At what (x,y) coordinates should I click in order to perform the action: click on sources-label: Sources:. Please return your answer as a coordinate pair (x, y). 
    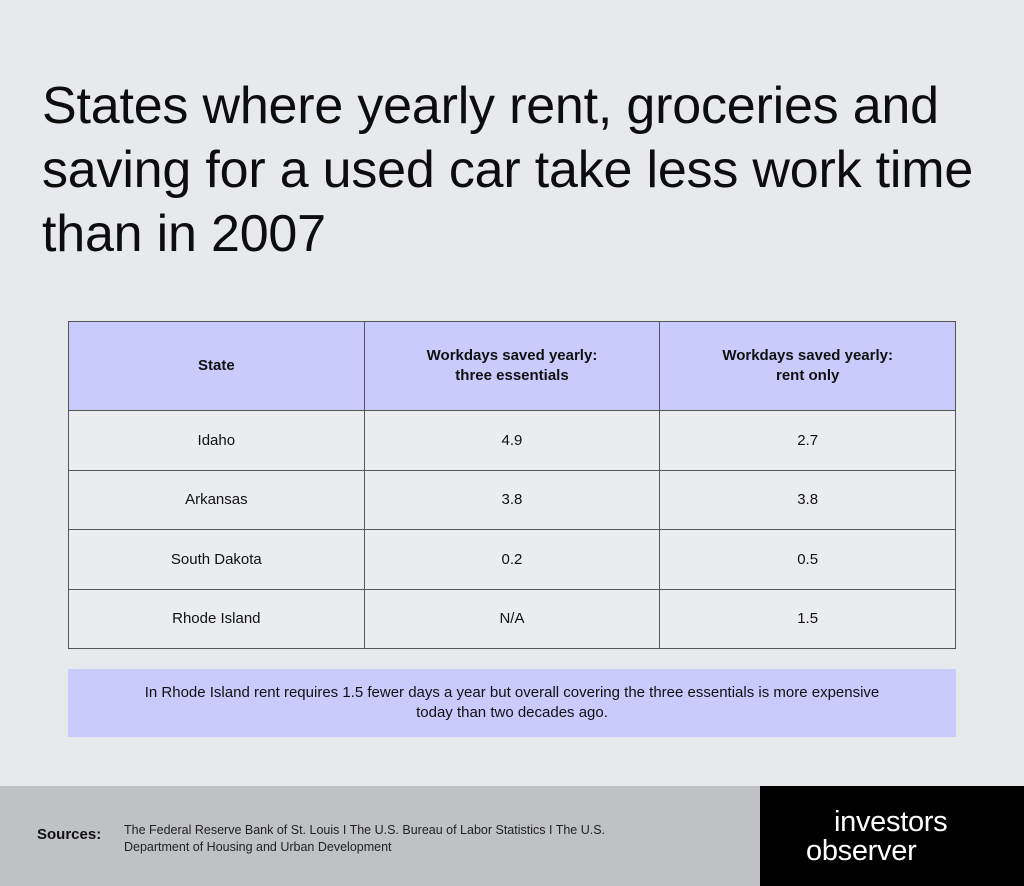
    Looking at the image, I should click on (69, 834).